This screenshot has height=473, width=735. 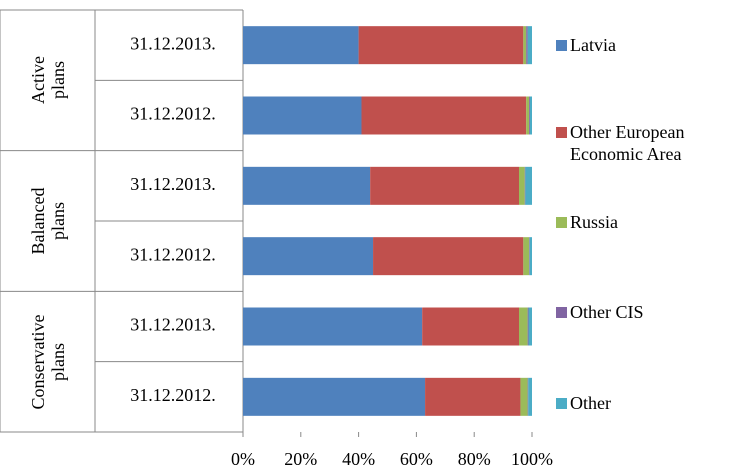 I want to click on legend-label: Latvia, so click(x=593, y=45).